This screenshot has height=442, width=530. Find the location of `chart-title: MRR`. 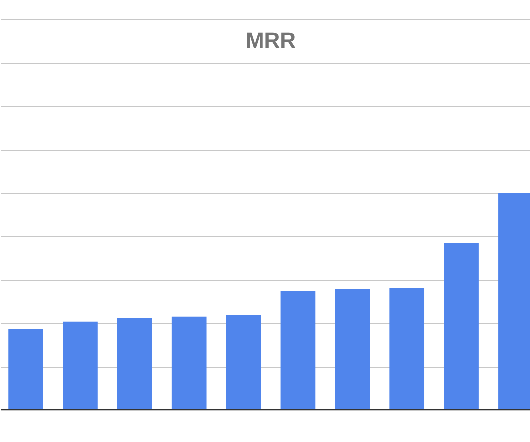

chart-title: MRR is located at coordinates (271, 40).